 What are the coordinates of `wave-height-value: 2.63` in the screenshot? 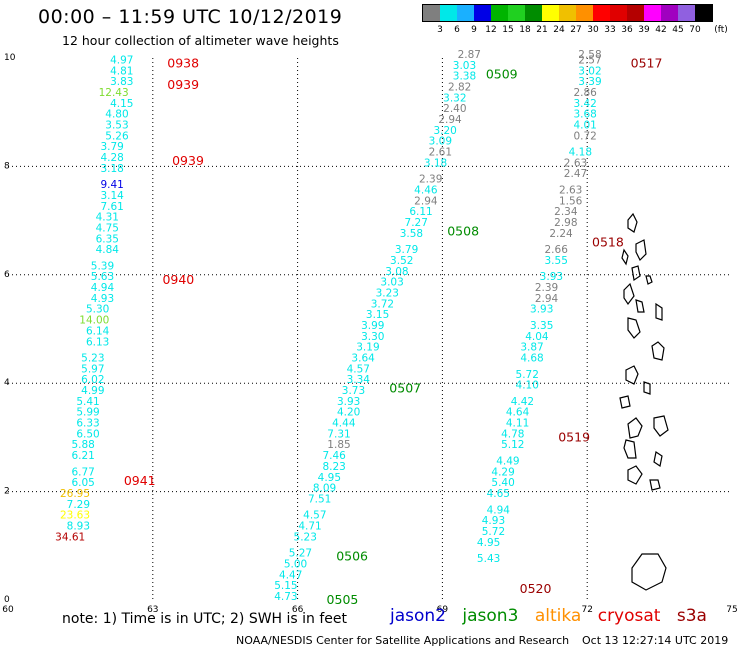 It's located at (575, 163).